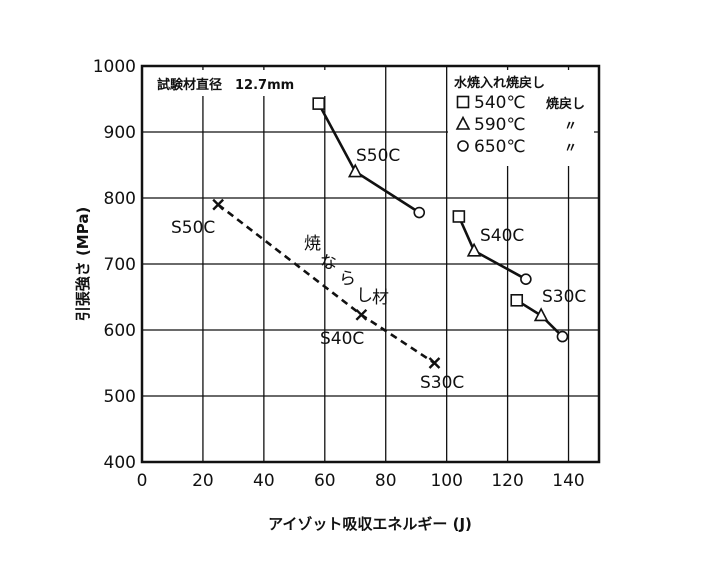 The height and width of the screenshot is (562, 720). I want to click on specimen-info-text: 試験材直径 12.7mm, so click(225, 85).